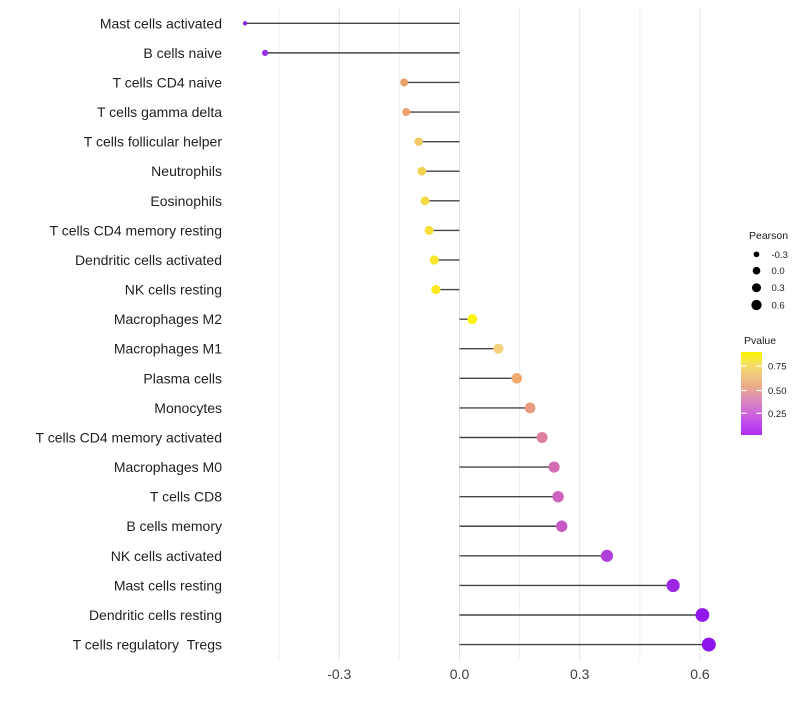 The width and height of the screenshot is (800, 705). I want to click on y-axis-label: B cells naive, so click(182, 53).